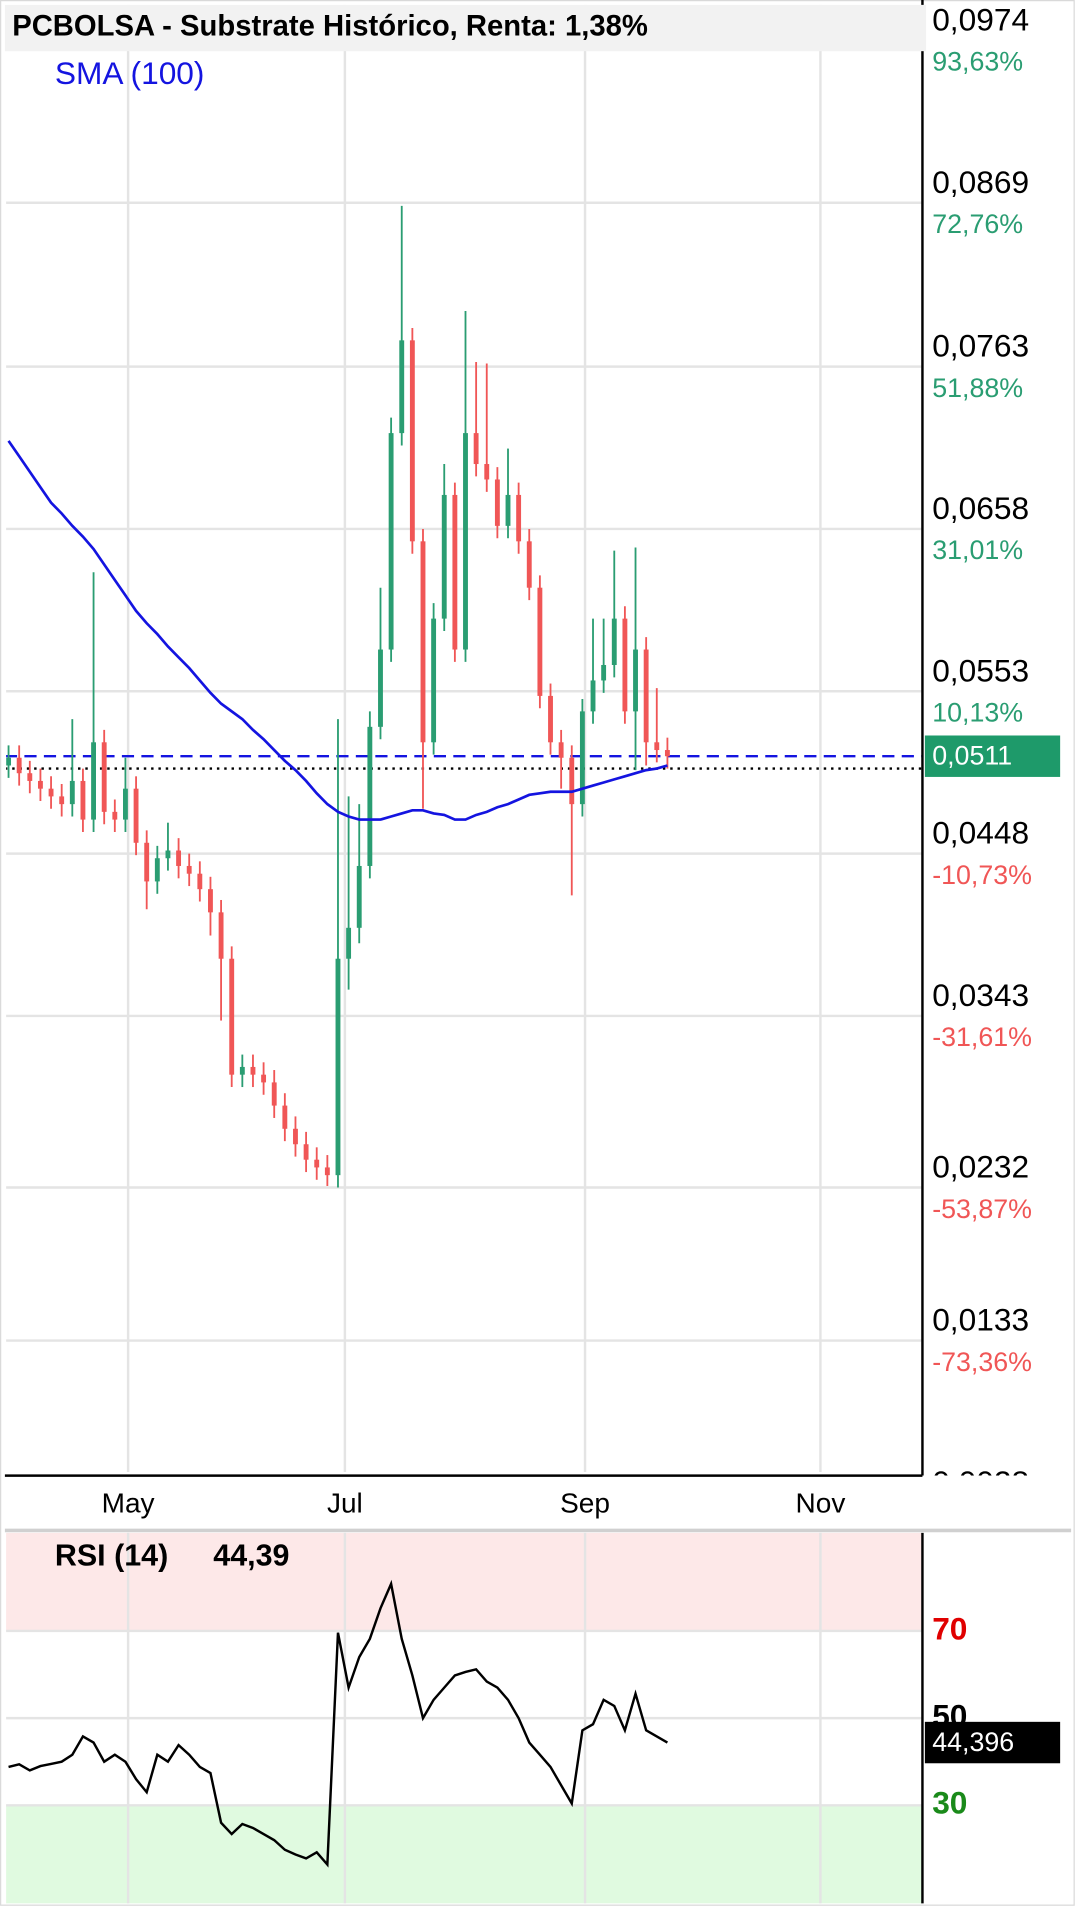 The image size is (1076, 1907). I want to click on y-tick-label: 0,0343, so click(980, 995).